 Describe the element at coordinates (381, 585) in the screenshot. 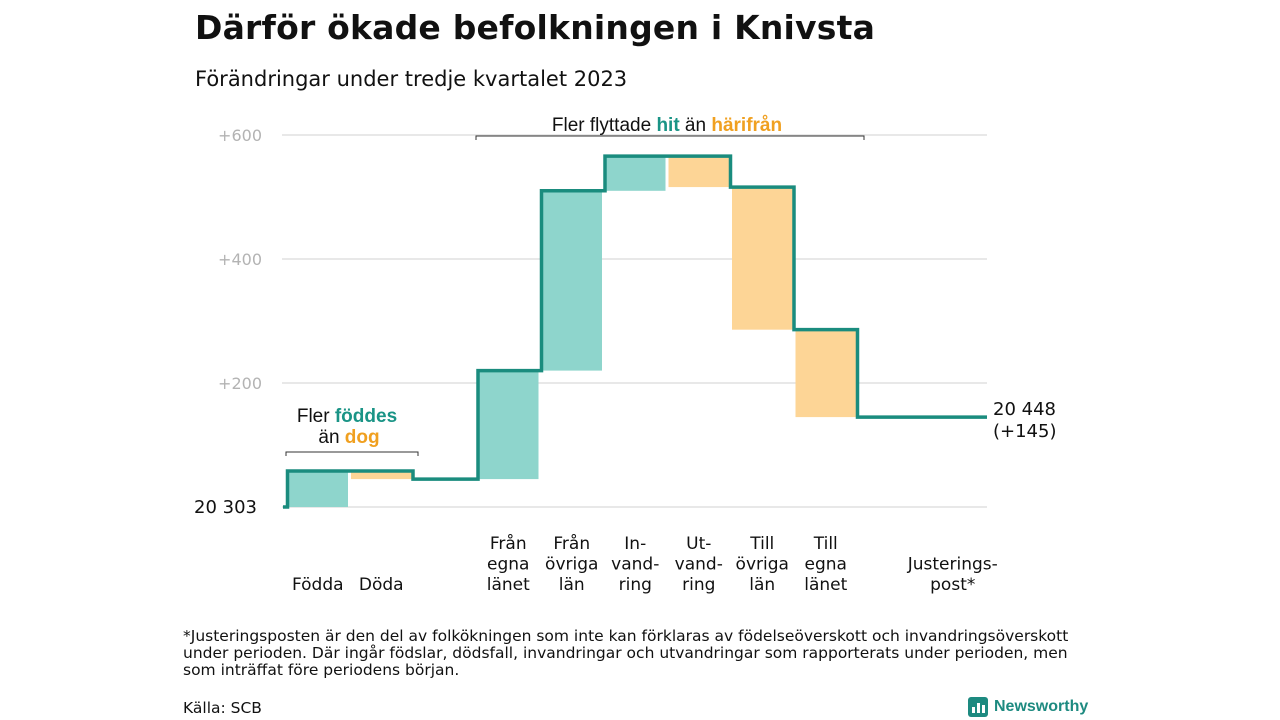

I see `category-label: Döda` at that location.